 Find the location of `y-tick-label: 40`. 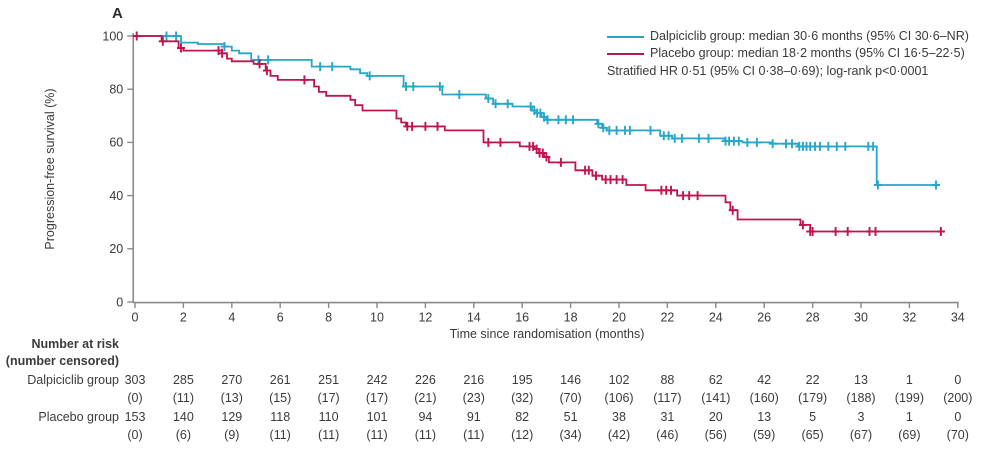

y-tick-label: 40 is located at coordinates (116, 196).